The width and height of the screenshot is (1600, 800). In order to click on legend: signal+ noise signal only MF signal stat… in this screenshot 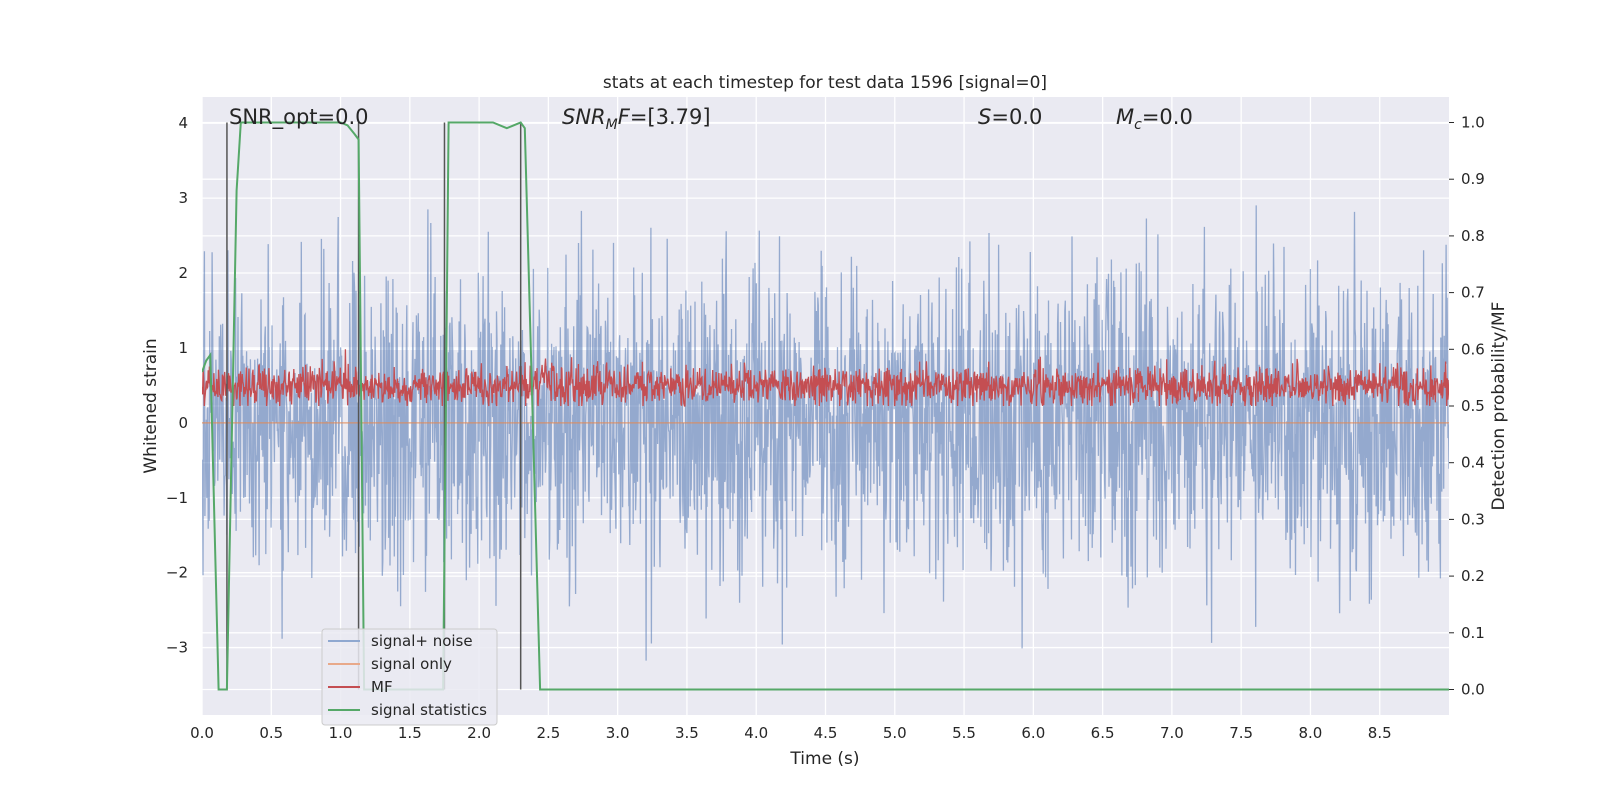, I will do `click(409, 677)`.